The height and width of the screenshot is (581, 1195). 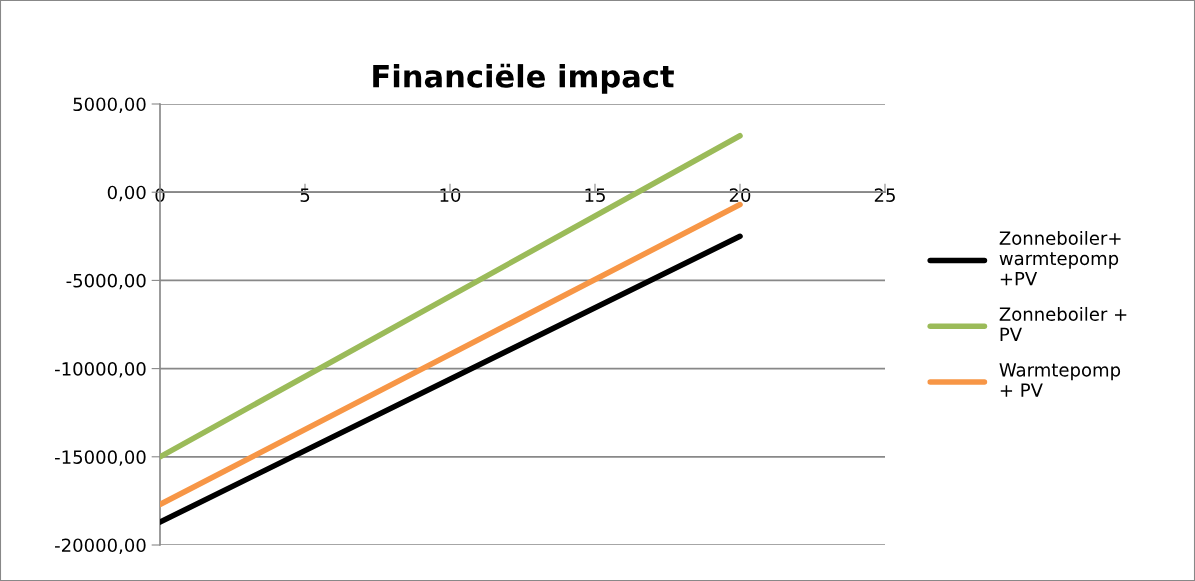 What do you see at coordinates (1063, 323) in the screenshot?
I see `legend-label: Zonneboiler + PV` at bounding box center [1063, 323].